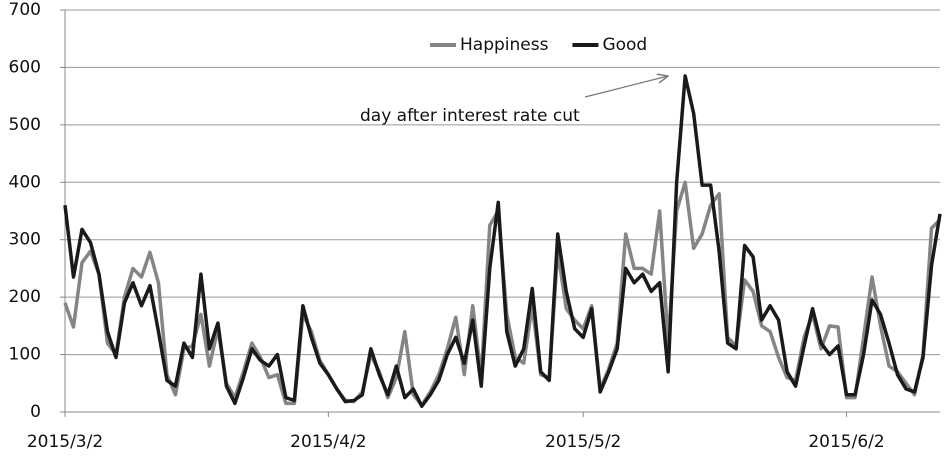 This screenshot has height=462, width=946. I want to click on legend: Happiness Good, so click(538, 45).